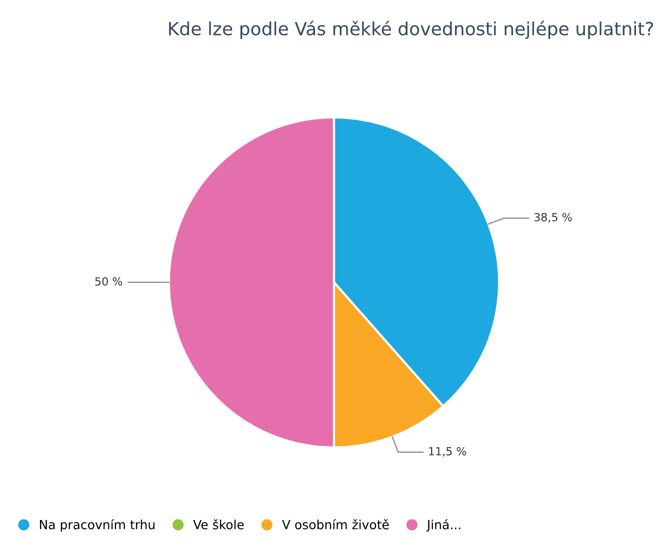 Image resolution: width=668 pixels, height=543 pixels. What do you see at coordinates (553, 217) in the screenshot?
I see `data-label: 38,5 %` at bounding box center [553, 217].